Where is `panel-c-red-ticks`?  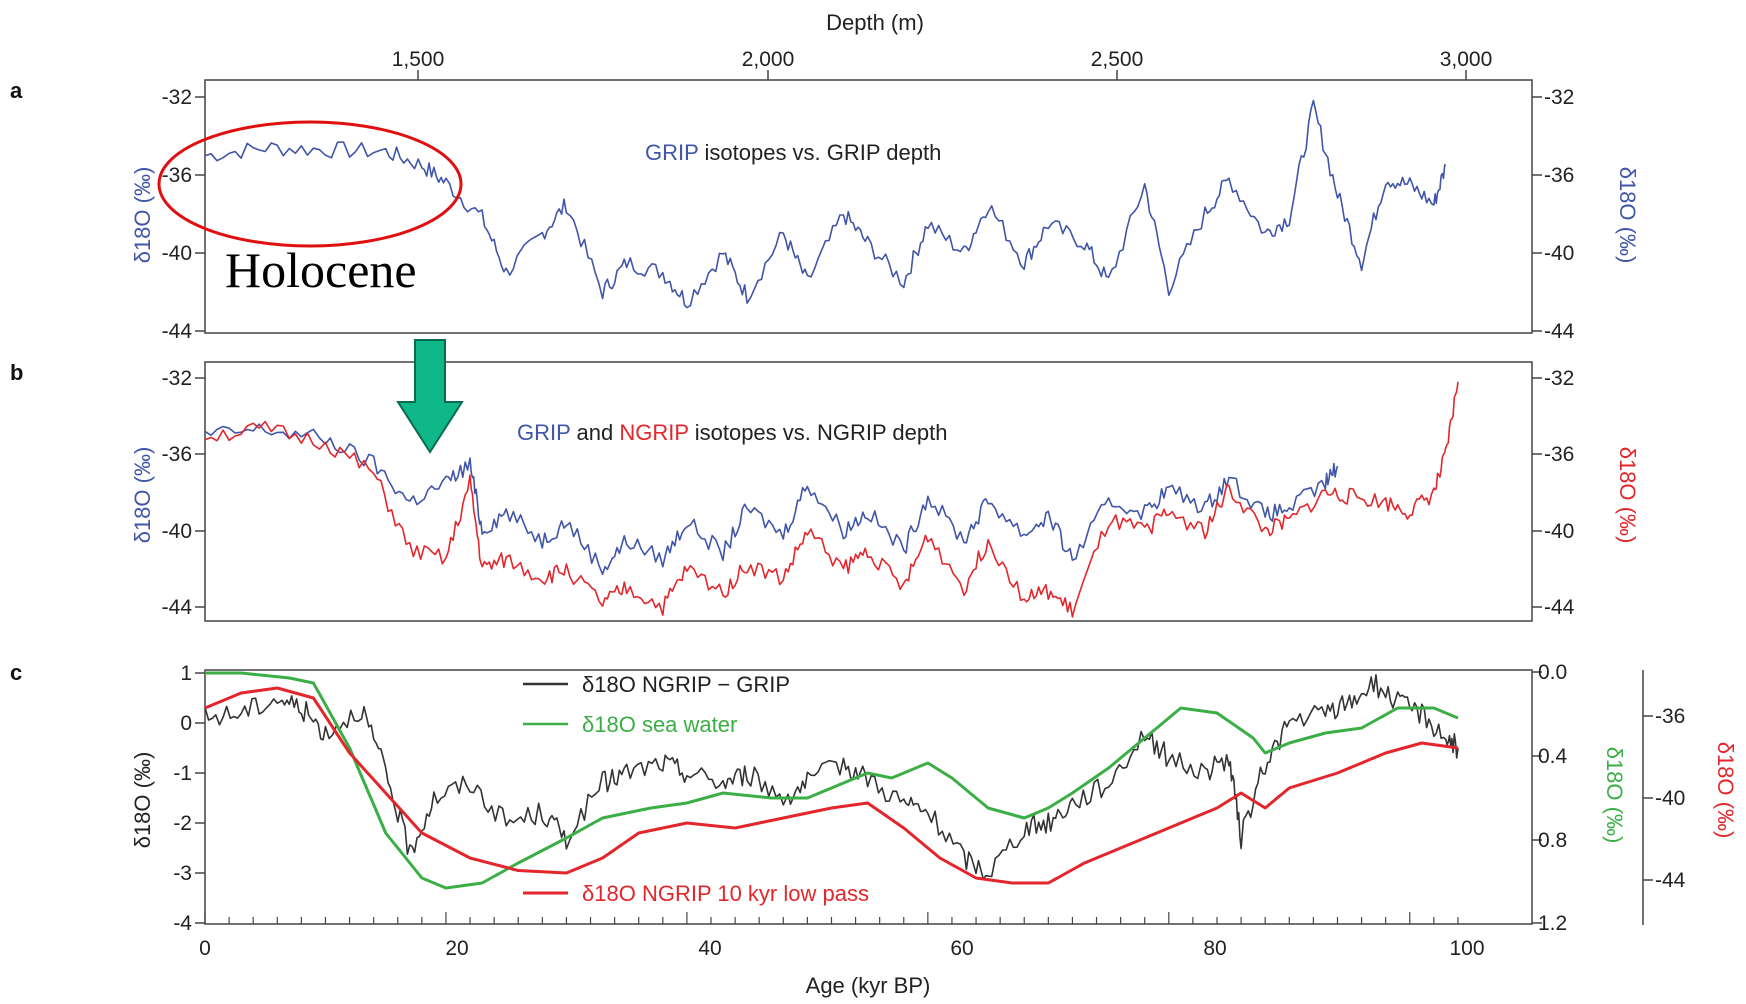
panel-c-red-ticks is located at coordinates (1648, 798).